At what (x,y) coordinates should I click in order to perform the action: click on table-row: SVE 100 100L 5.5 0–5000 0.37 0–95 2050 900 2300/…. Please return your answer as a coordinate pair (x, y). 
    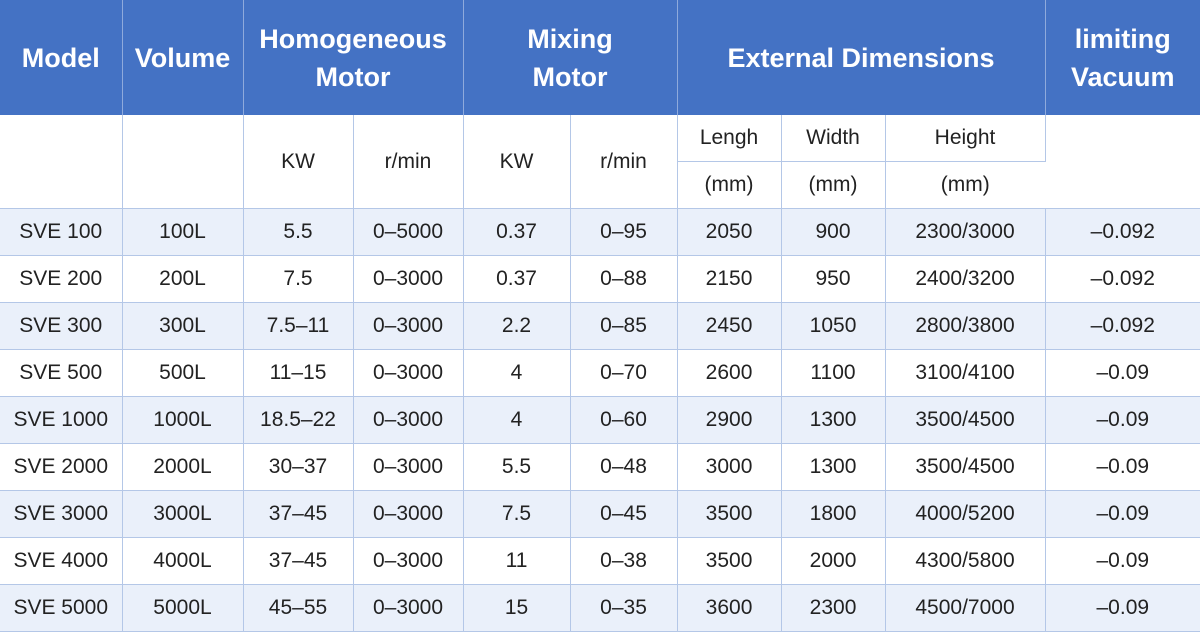
    Looking at the image, I should click on (600, 232).